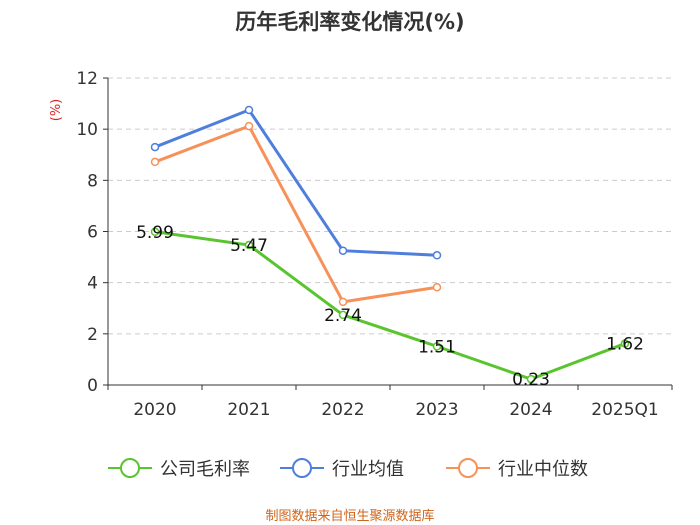 The height and width of the screenshot is (525, 700). Describe the element at coordinates (92, 181) in the screenshot. I see `y-tick-label: 8` at that location.